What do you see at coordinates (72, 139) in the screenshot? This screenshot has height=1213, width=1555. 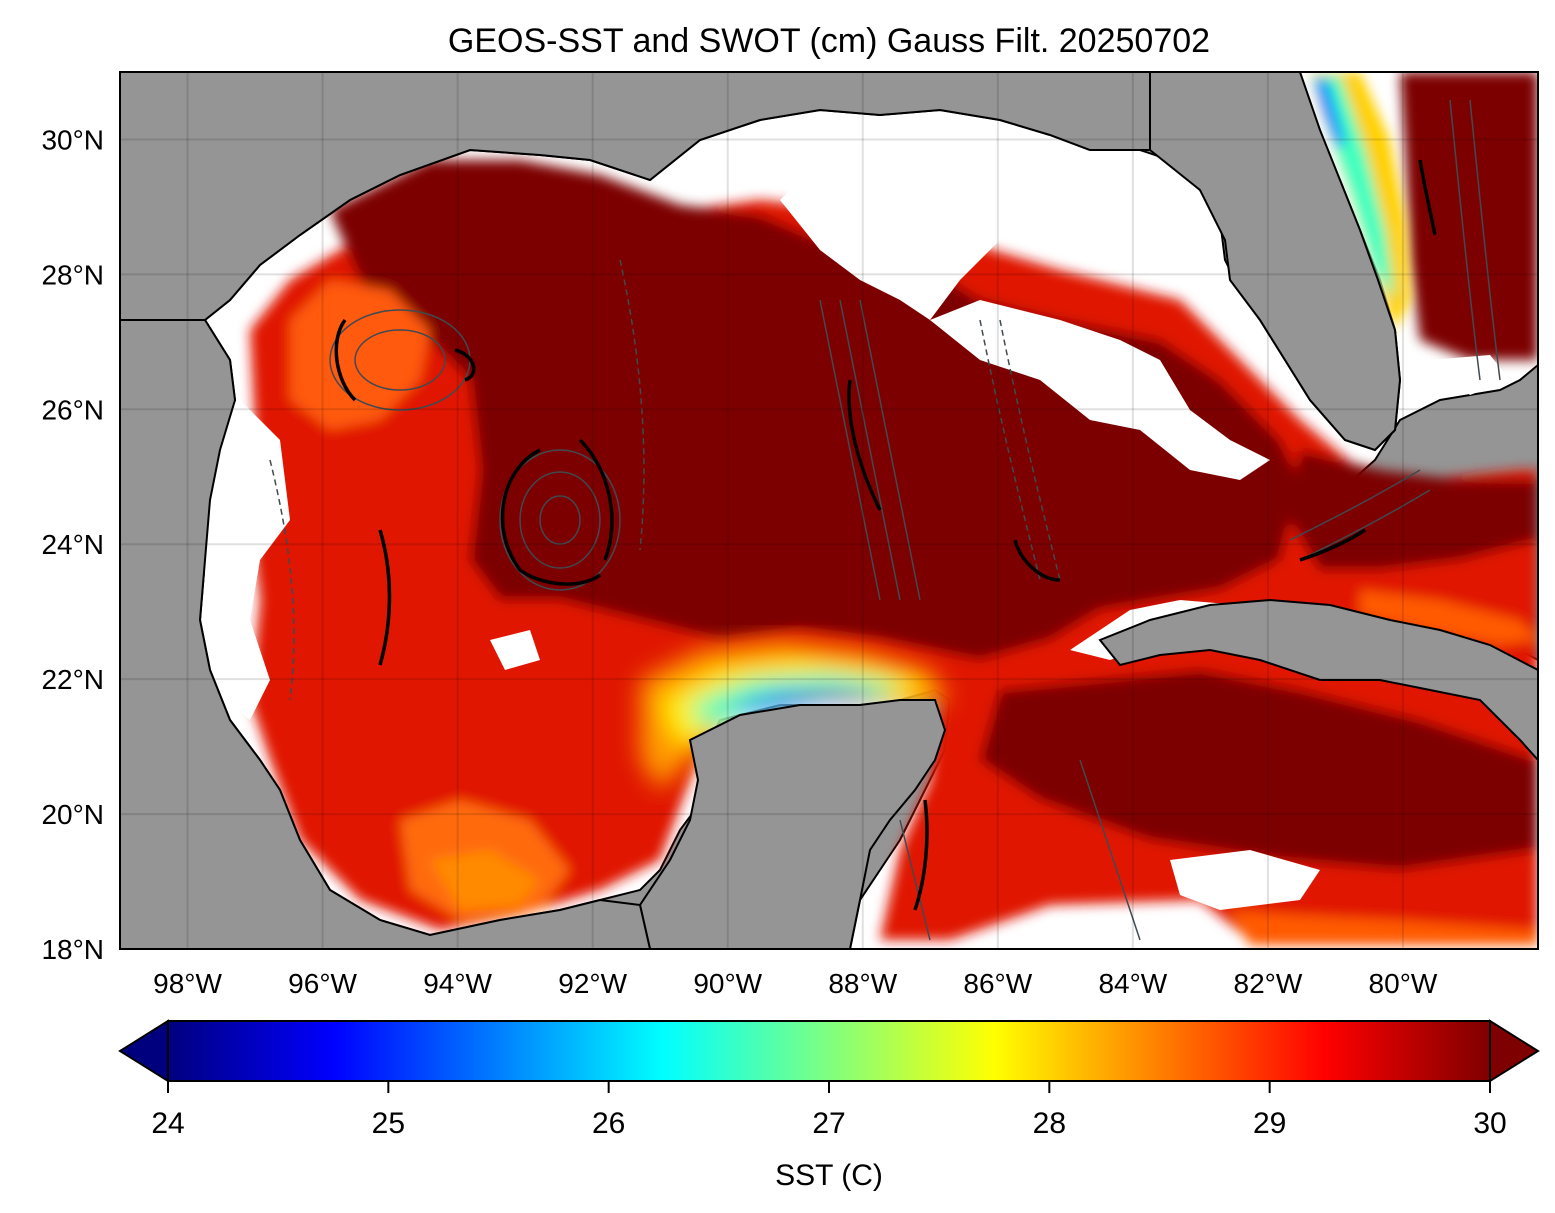 I see `lat-tick-label: 30°N` at bounding box center [72, 139].